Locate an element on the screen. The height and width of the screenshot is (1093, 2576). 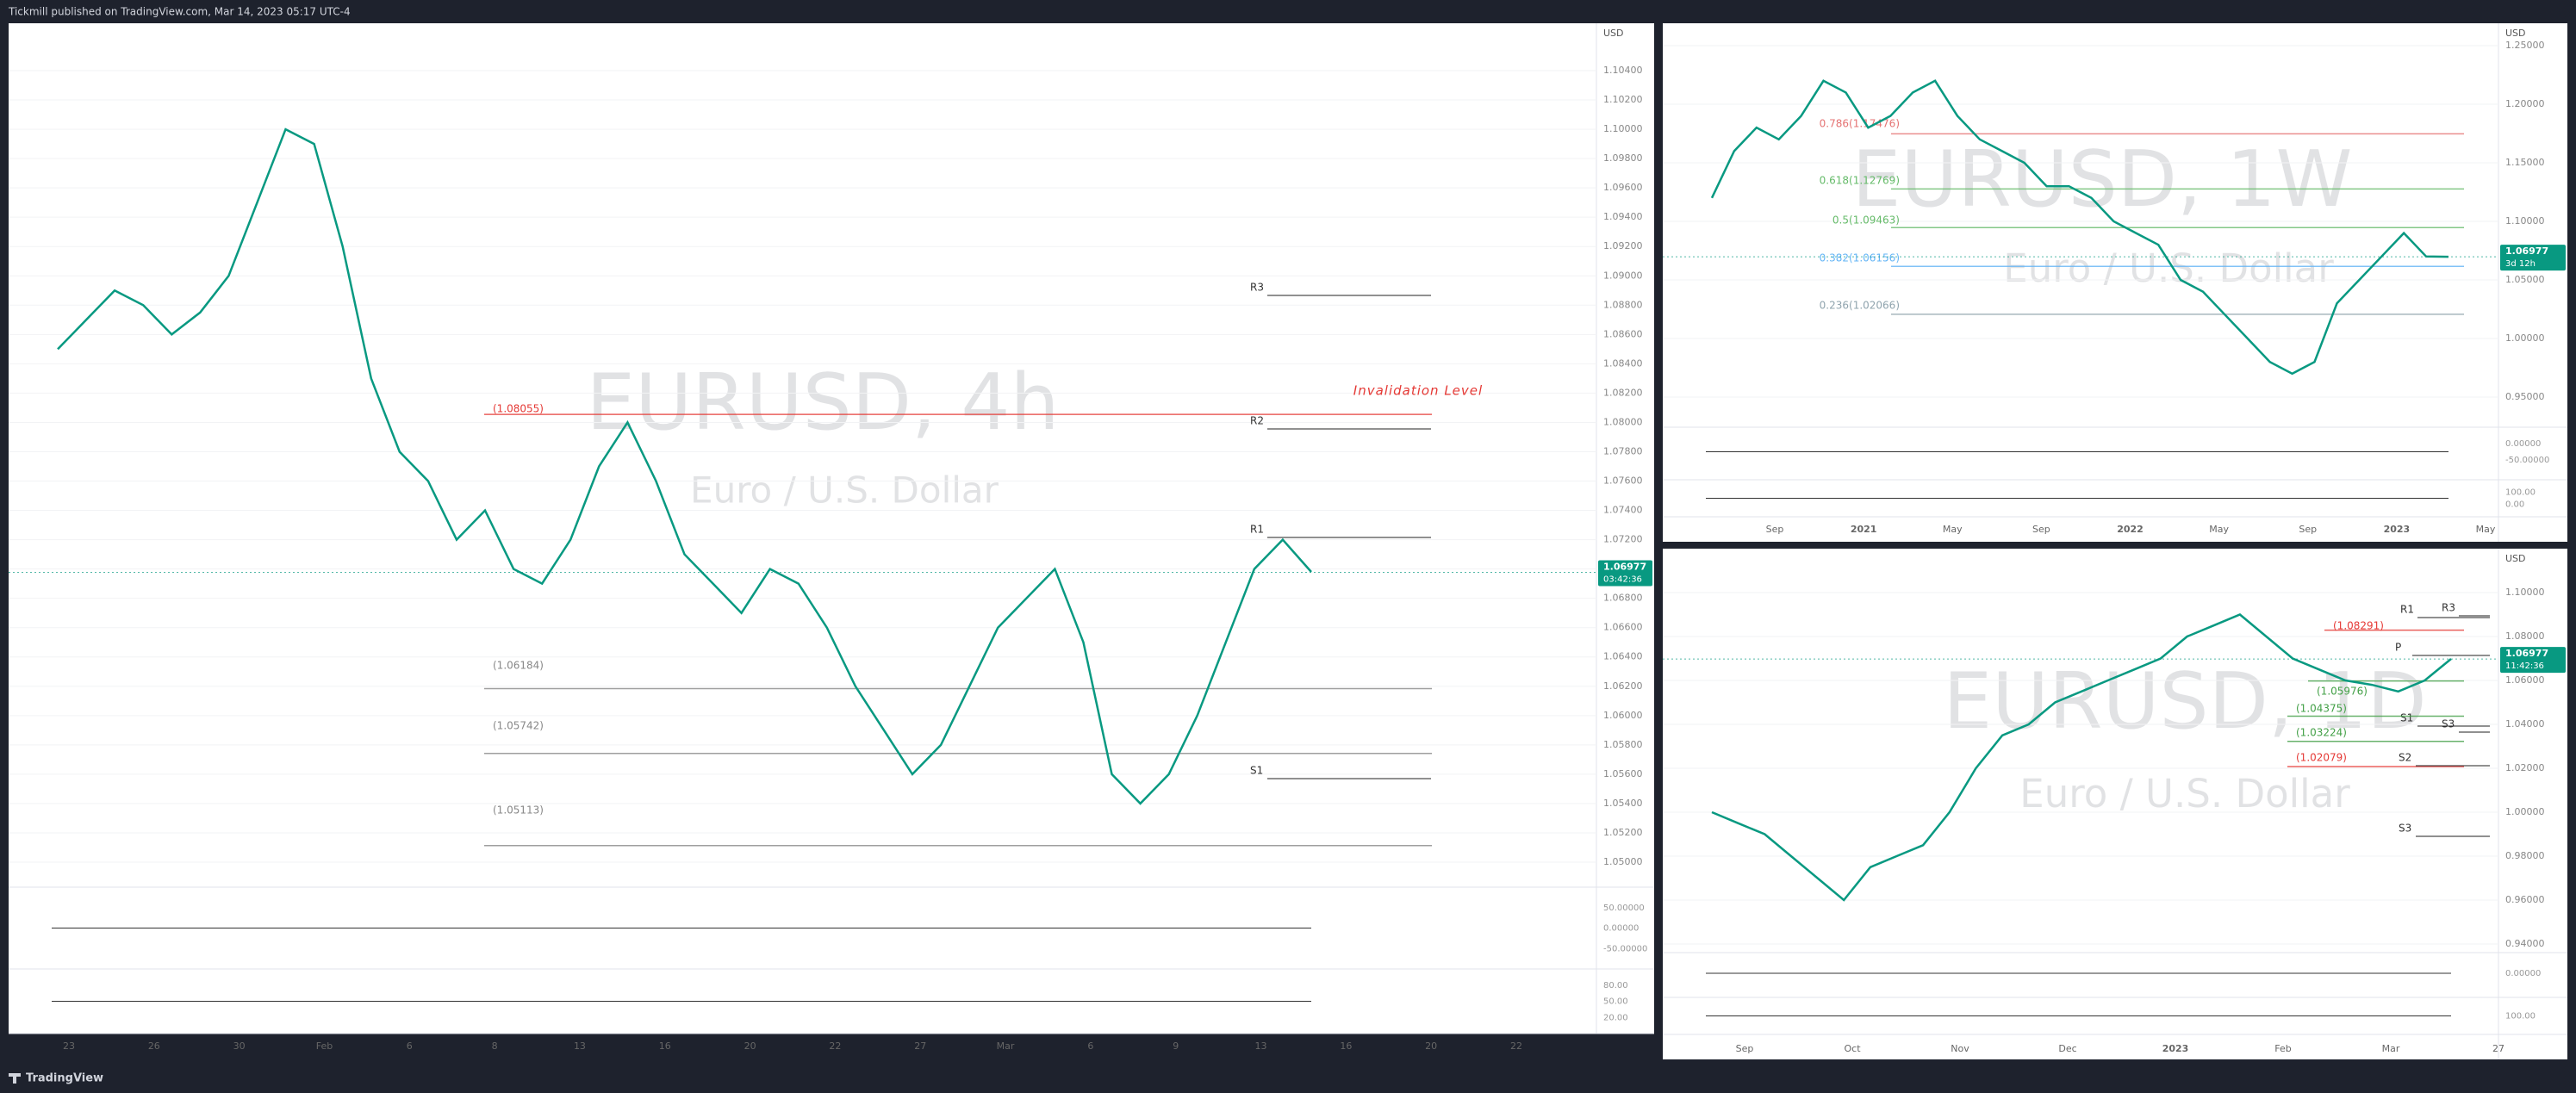
price-label: 1.05800 is located at coordinates (1623, 744).